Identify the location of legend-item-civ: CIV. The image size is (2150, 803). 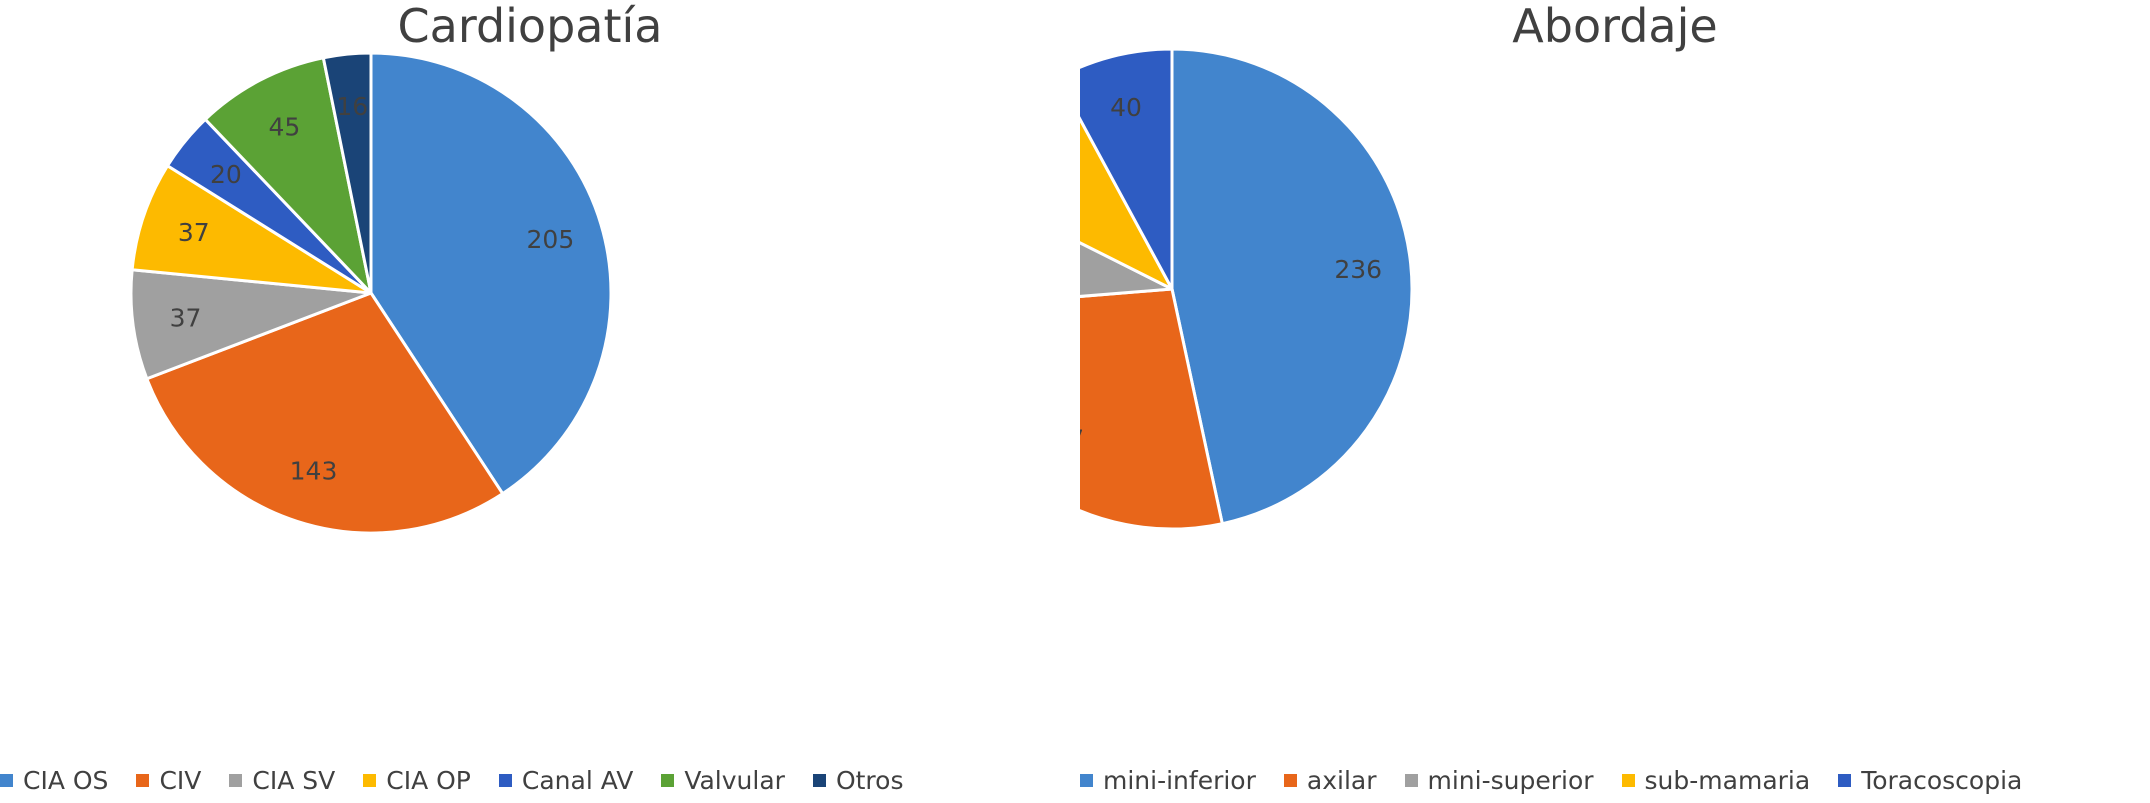
(168, 780).